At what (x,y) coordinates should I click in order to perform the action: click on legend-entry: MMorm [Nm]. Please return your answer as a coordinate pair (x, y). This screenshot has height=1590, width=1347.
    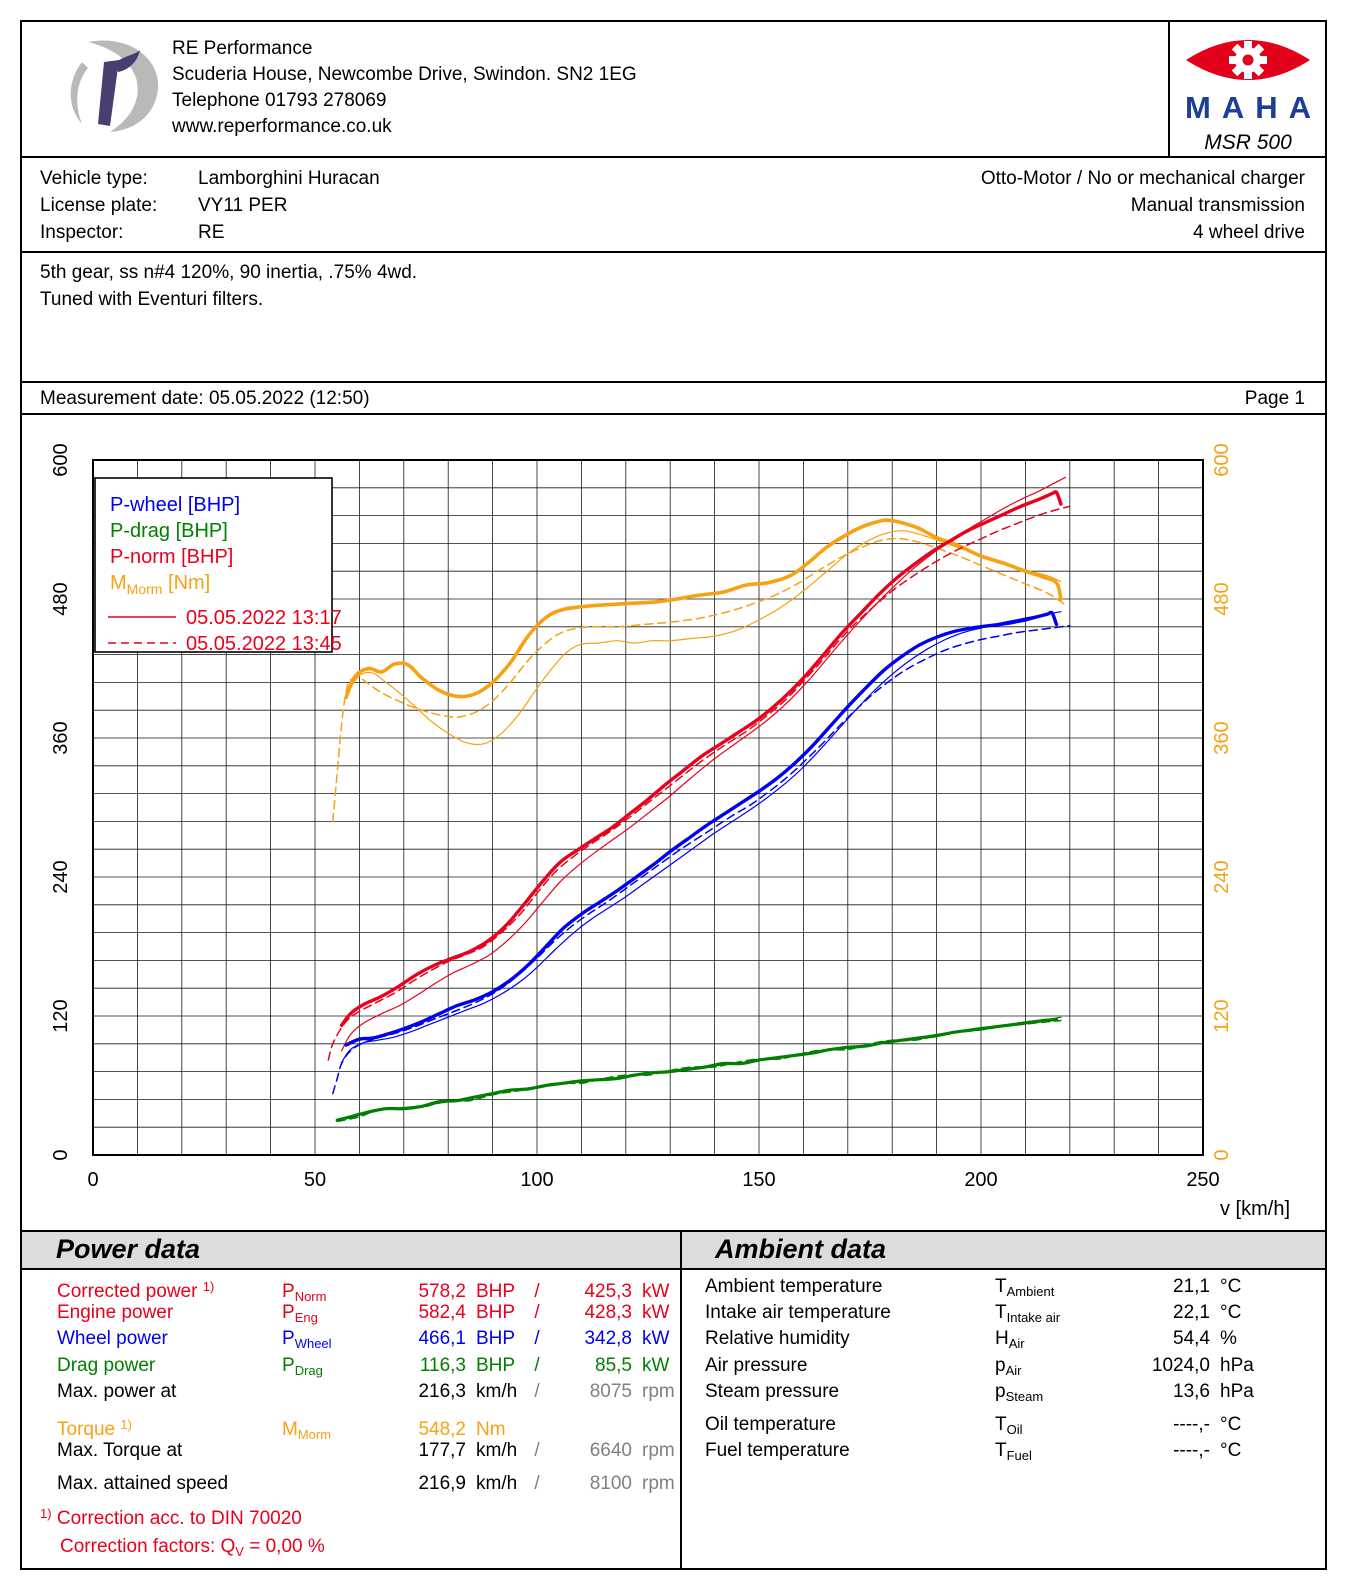
    Looking at the image, I should click on (160, 584).